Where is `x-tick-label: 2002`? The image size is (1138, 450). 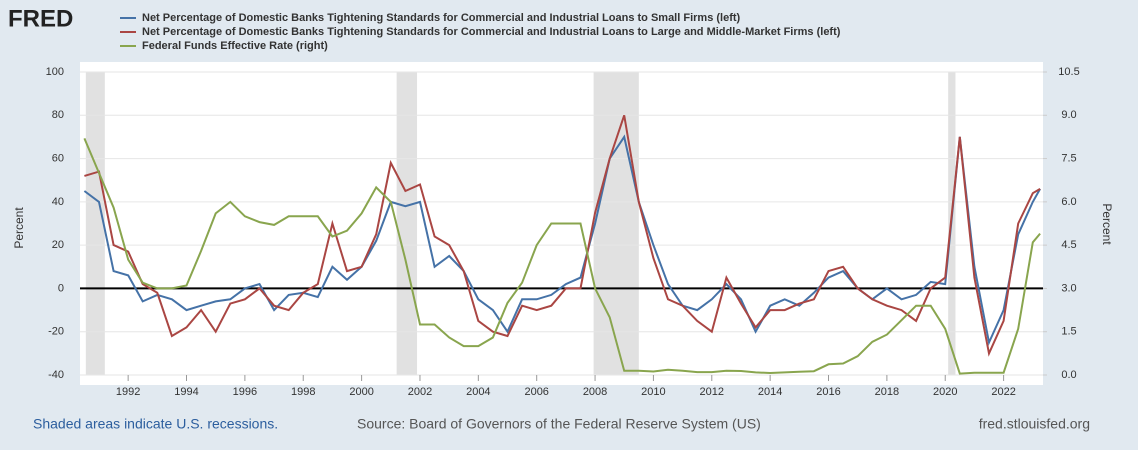
x-tick-label: 2002 is located at coordinates (420, 392).